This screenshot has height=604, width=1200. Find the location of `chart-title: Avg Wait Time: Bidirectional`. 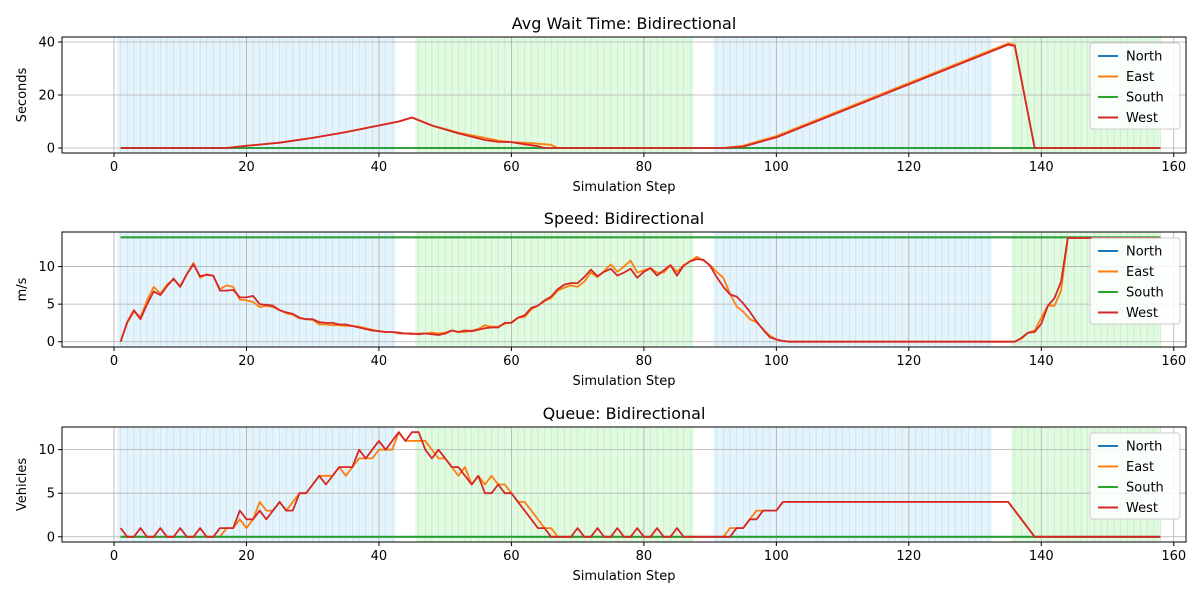

chart-title: Avg Wait Time: Bidirectional is located at coordinates (624, 23).